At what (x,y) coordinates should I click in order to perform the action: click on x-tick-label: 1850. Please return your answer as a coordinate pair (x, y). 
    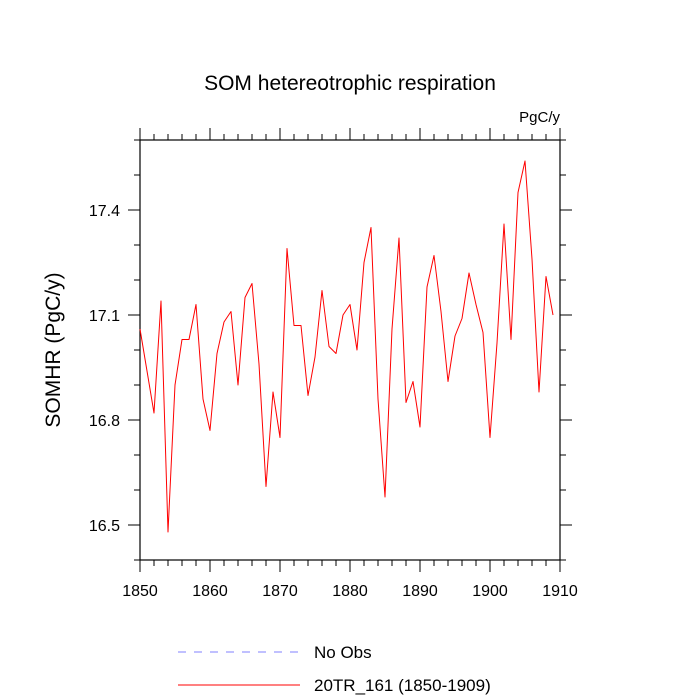
    Looking at the image, I should click on (140, 591).